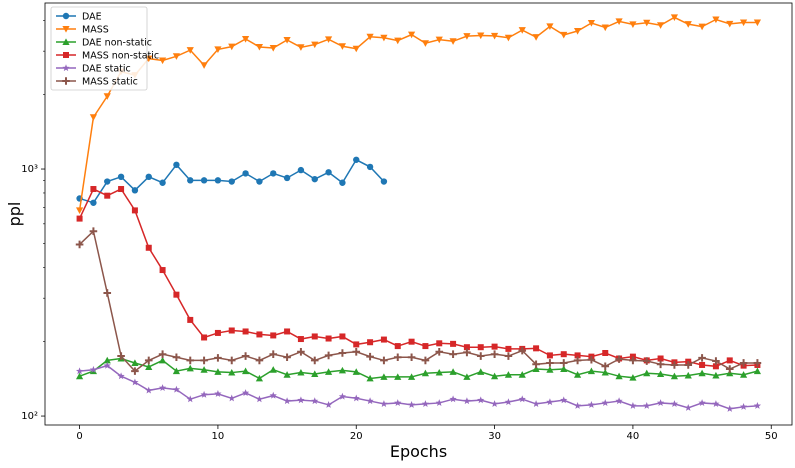  Describe the element at coordinates (95, 30) in the screenshot. I see `legend-label: MASS` at that location.